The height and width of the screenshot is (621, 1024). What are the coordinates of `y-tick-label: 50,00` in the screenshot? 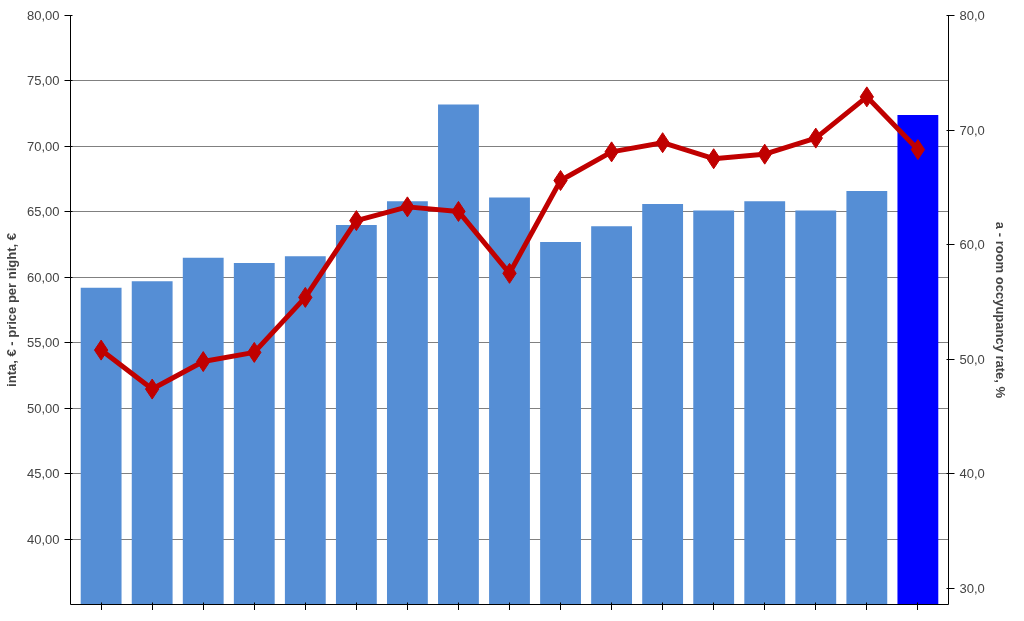 It's located at (43, 408).